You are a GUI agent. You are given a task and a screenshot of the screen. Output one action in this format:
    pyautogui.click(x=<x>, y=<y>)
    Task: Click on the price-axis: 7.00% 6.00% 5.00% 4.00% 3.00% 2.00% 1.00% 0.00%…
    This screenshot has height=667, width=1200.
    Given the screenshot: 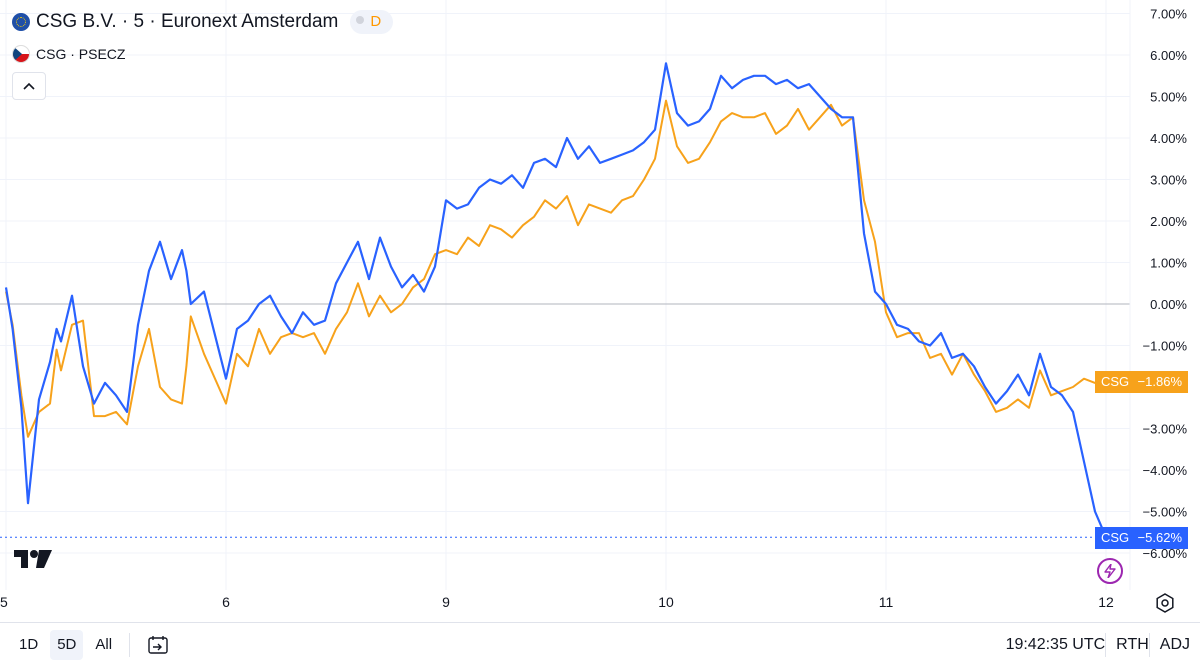 What is the action you would take?
    pyautogui.click(x=1165, y=284)
    